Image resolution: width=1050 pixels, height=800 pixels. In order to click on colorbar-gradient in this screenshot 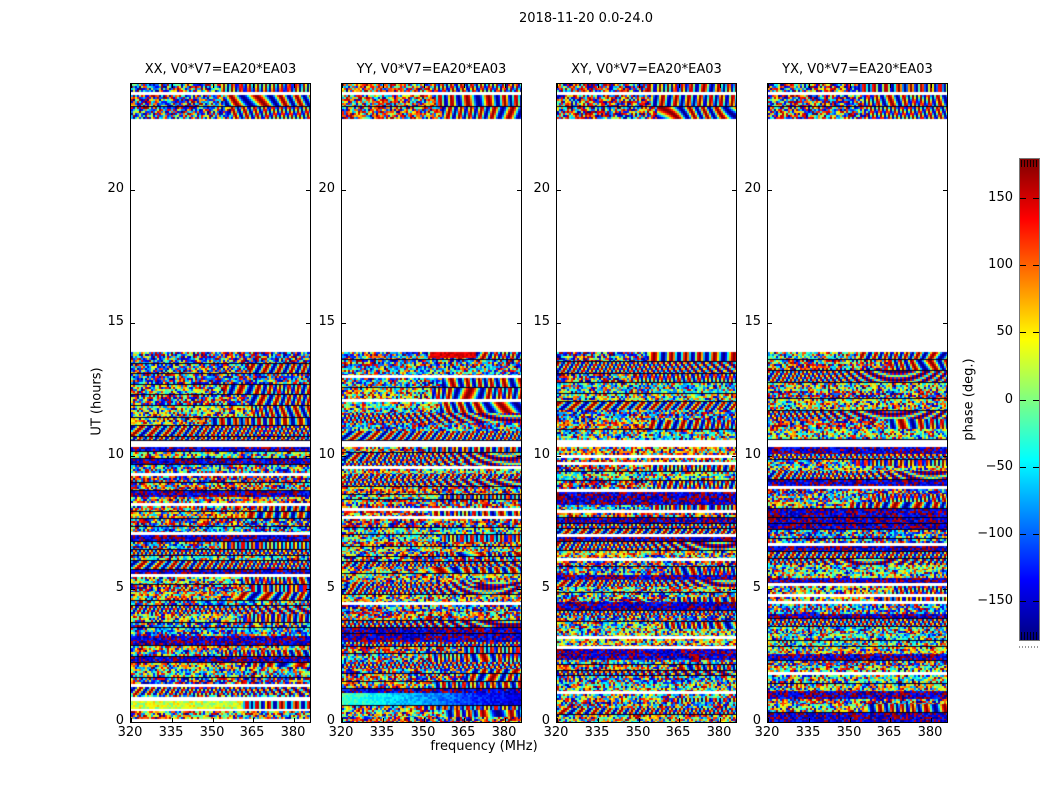, I will do `click(1029, 399)`.